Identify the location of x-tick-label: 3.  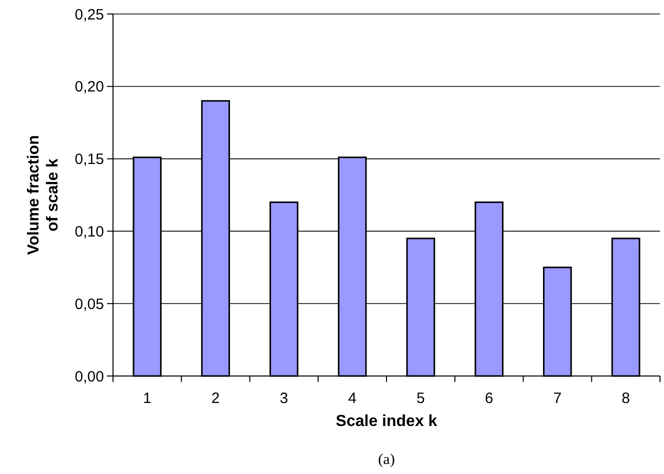
(284, 398).